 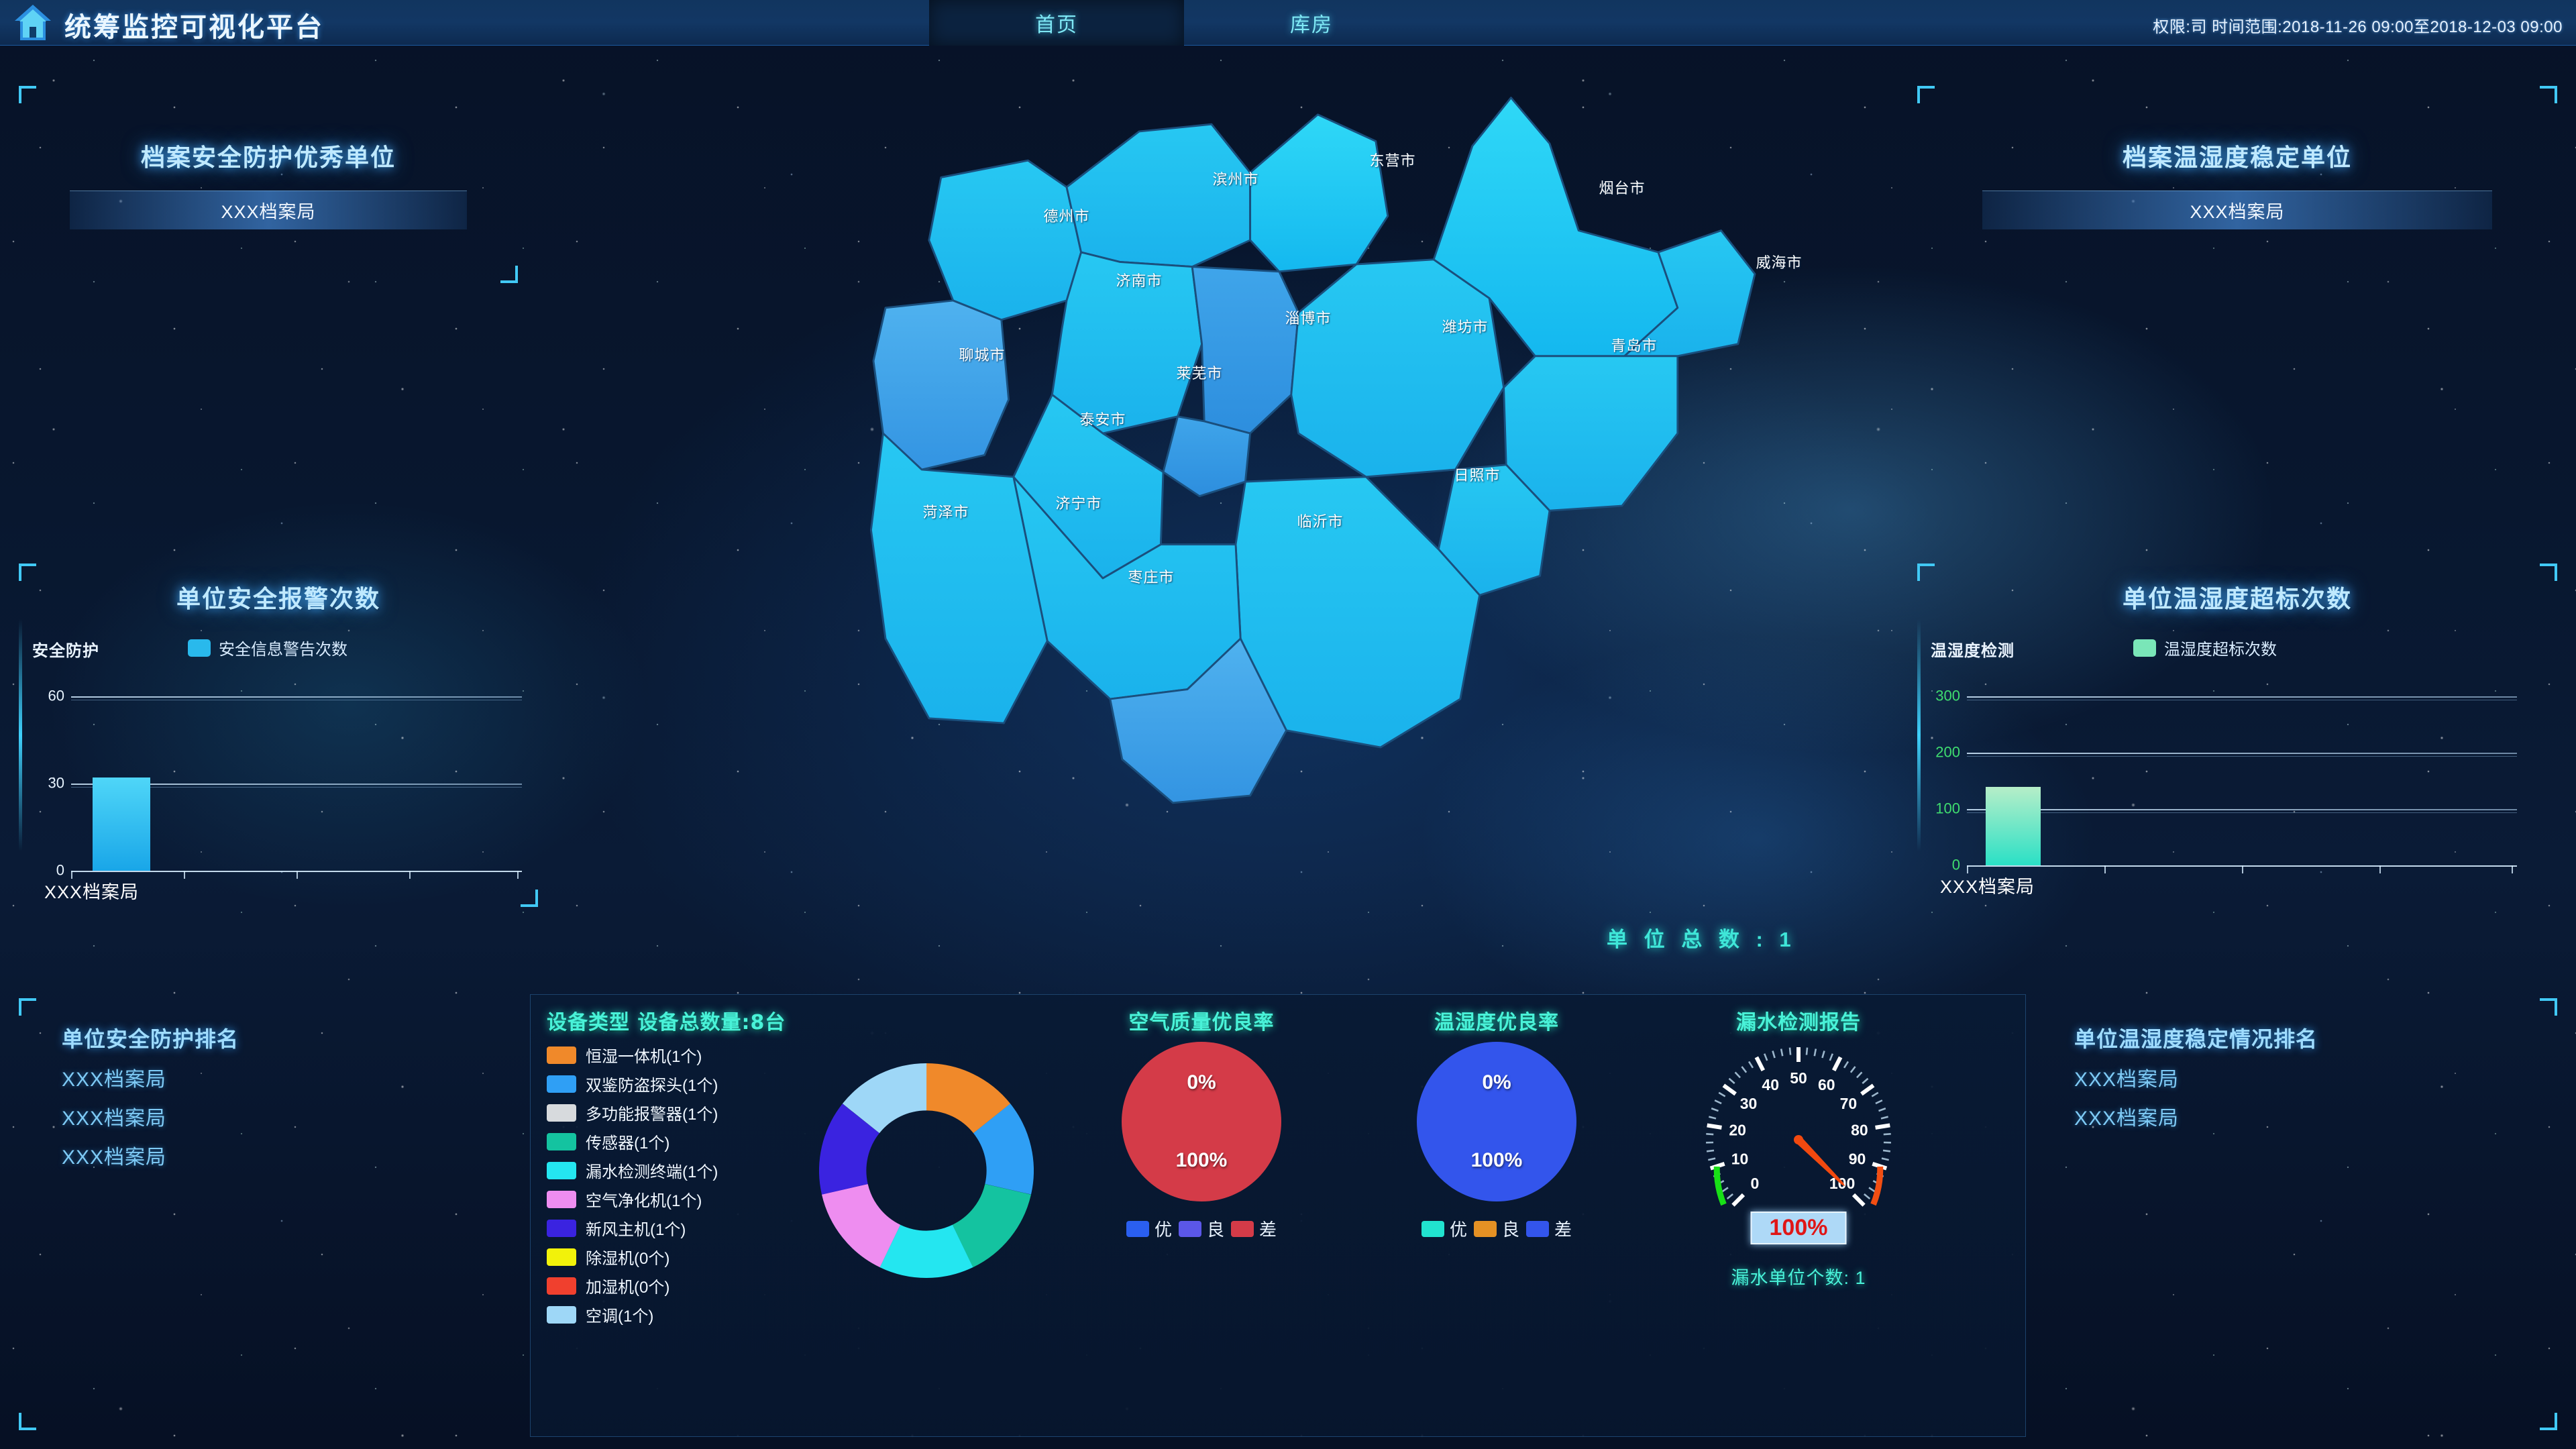 What do you see at coordinates (2237, 210) in the screenshot?
I see `stable-unit-chip: XXX档案局` at bounding box center [2237, 210].